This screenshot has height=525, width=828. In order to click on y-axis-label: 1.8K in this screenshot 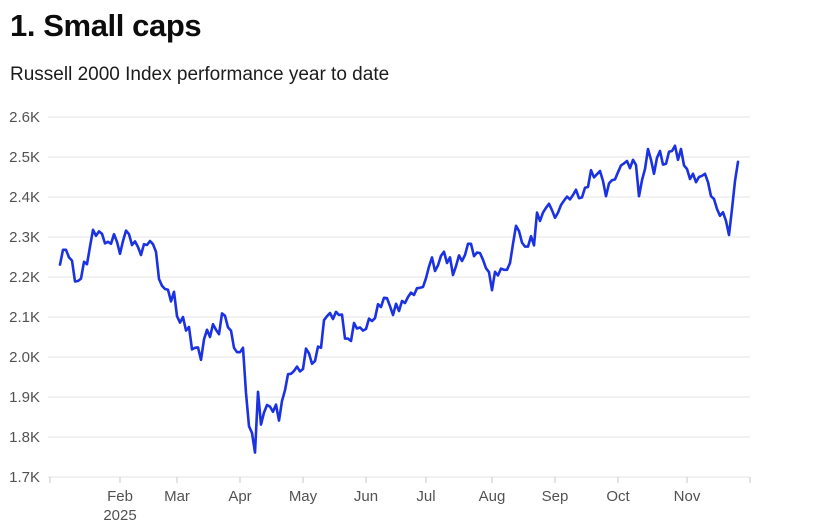, I will do `click(24, 437)`.